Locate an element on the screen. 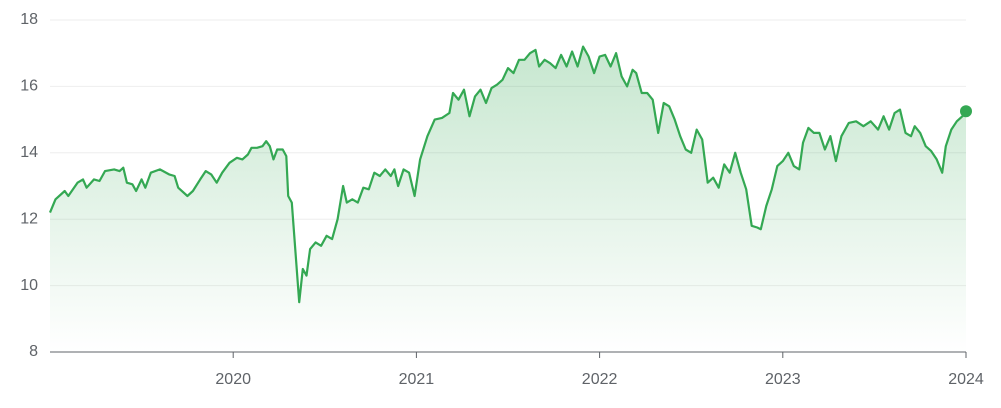  y-tick-label: 16 is located at coordinates (29, 86).